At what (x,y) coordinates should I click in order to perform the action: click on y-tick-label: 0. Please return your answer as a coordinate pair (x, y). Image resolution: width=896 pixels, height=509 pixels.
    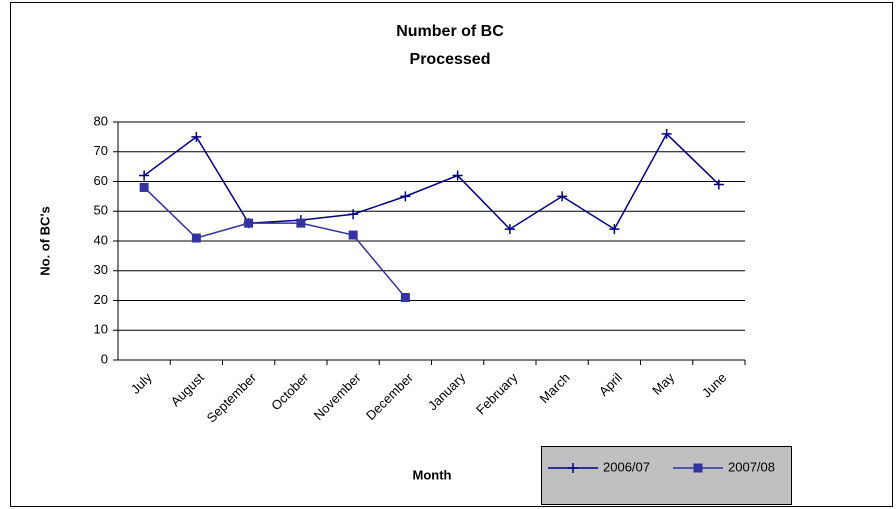
    Looking at the image, I should click on (104, 358).